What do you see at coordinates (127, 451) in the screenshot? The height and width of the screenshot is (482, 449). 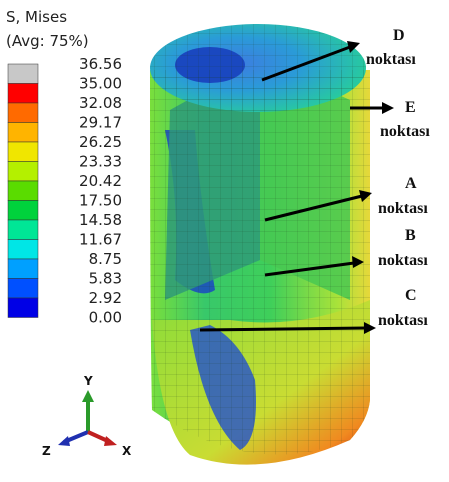 I see `triad-label: X` at bounding box center [127, 451].